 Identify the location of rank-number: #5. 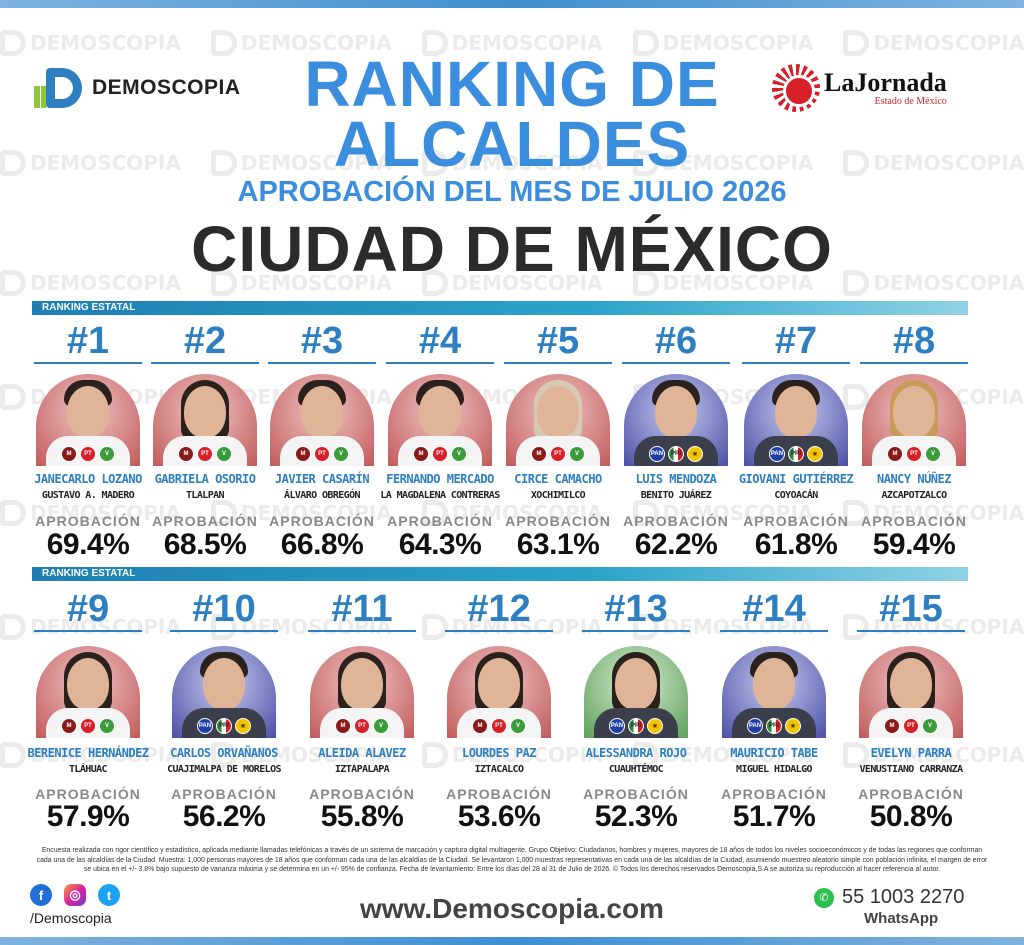
(558, 341).